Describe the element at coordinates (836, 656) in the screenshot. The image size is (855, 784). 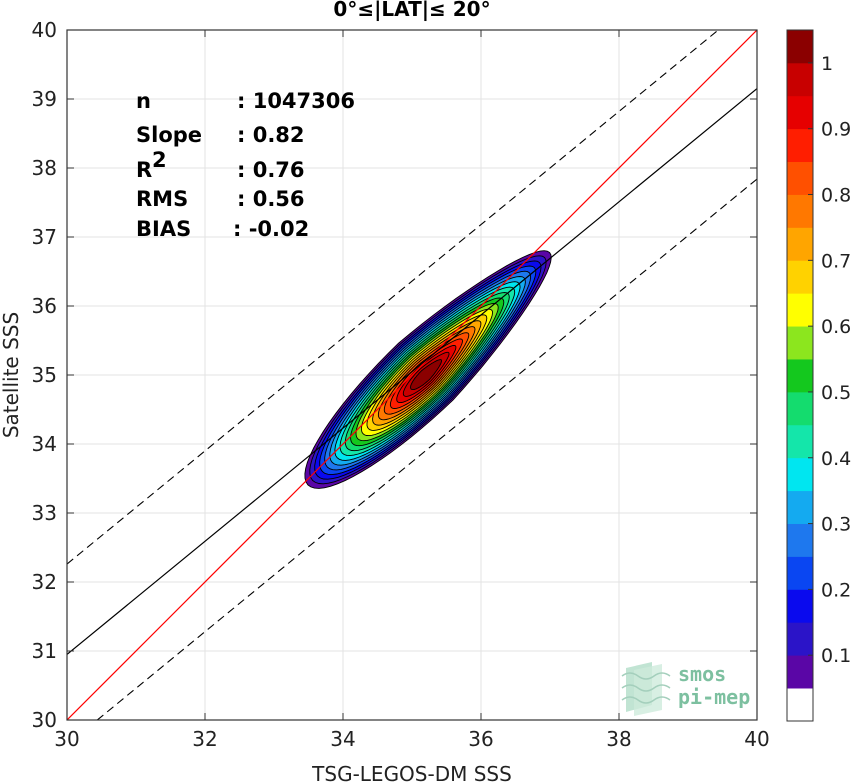
I see `colorbar-tick-label: 0.1` at that location.